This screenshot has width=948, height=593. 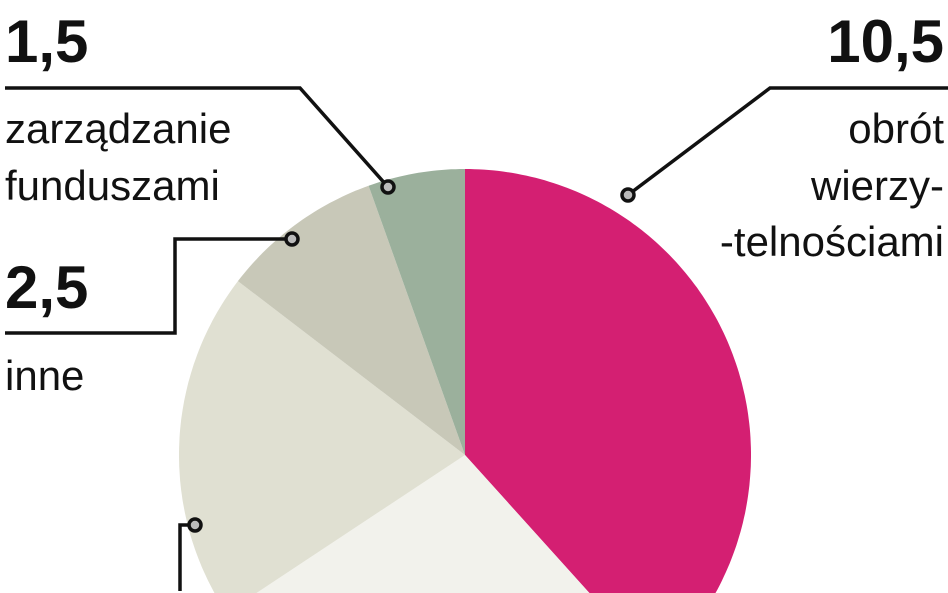 What do you see at coordinates (112, 185) in the screenshot?
I see `category-label-fund-2: funduszami` at bounding box center [112, 185].